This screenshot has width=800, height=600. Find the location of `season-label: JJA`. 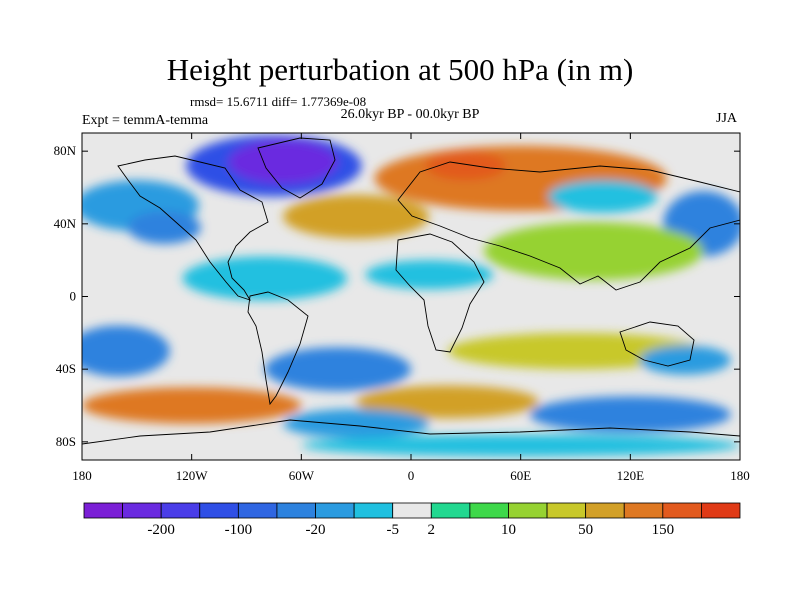

season-label: JJA is located at coordinates (727, 118).